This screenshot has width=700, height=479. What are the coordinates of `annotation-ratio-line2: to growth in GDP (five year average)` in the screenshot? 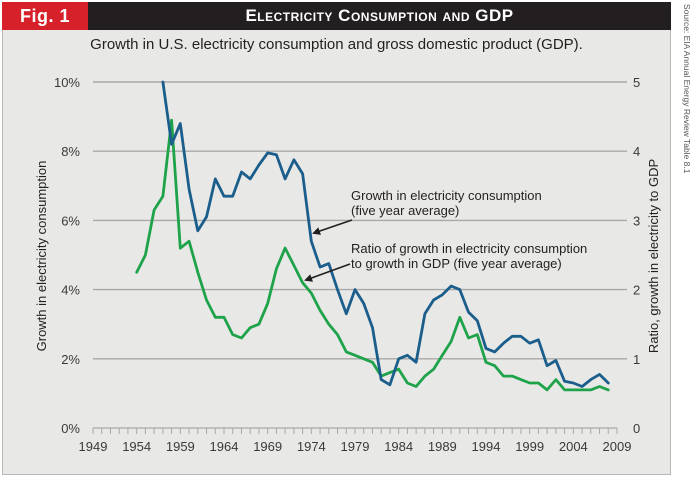 It's located at (456, 263).